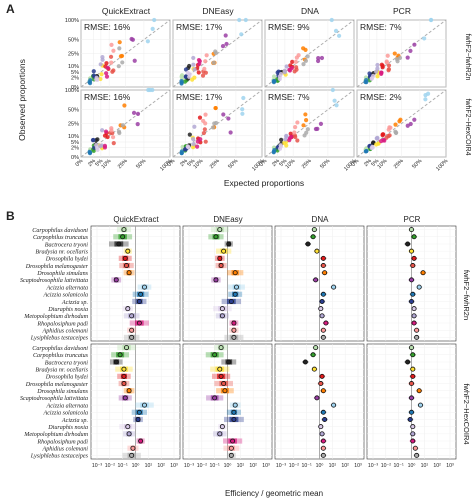 The height and width of the screenshot is (504, 474). What do you see at coordinates (73, 55) in the screenshot?
I see `y-tick-label: 25%` at bounding box center [73, 55].